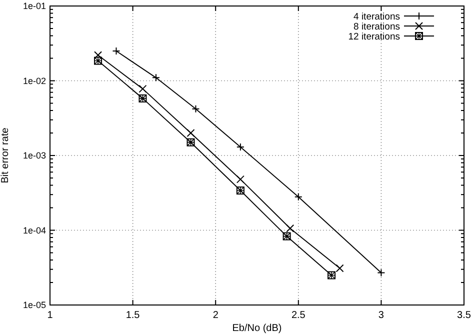 The image size is (474, 335). I want to click on y-tick-label: 1e-04, so click(34, 230).